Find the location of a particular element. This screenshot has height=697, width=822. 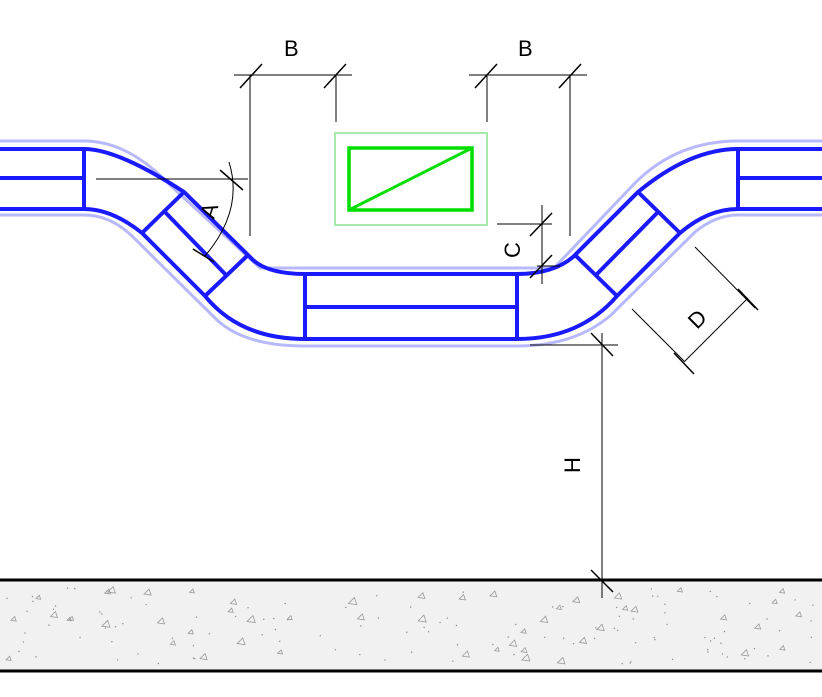

dim-label-a: A is located at coordinates (209, 211).